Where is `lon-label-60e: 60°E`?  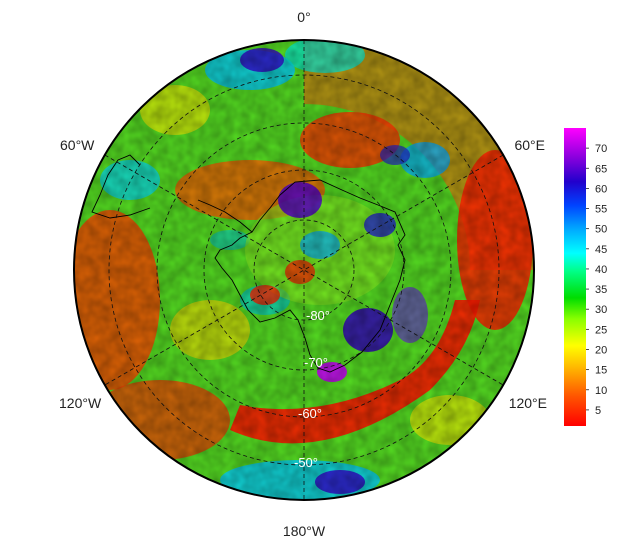 lon-label-60e: 60°E is located at coordinates (529, 145).